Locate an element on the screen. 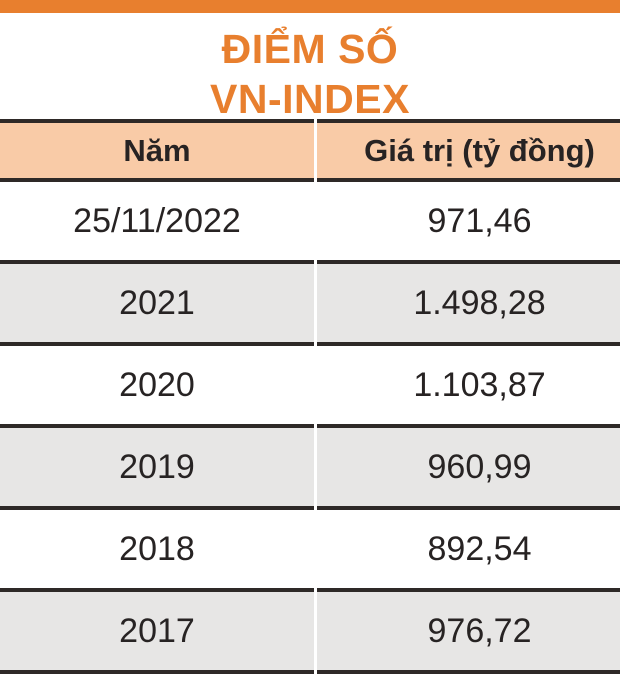 Image resolution: width=627 pixels, height=683 pixels. table-row: 2017 976,72 is located at coordinates (310, 633).